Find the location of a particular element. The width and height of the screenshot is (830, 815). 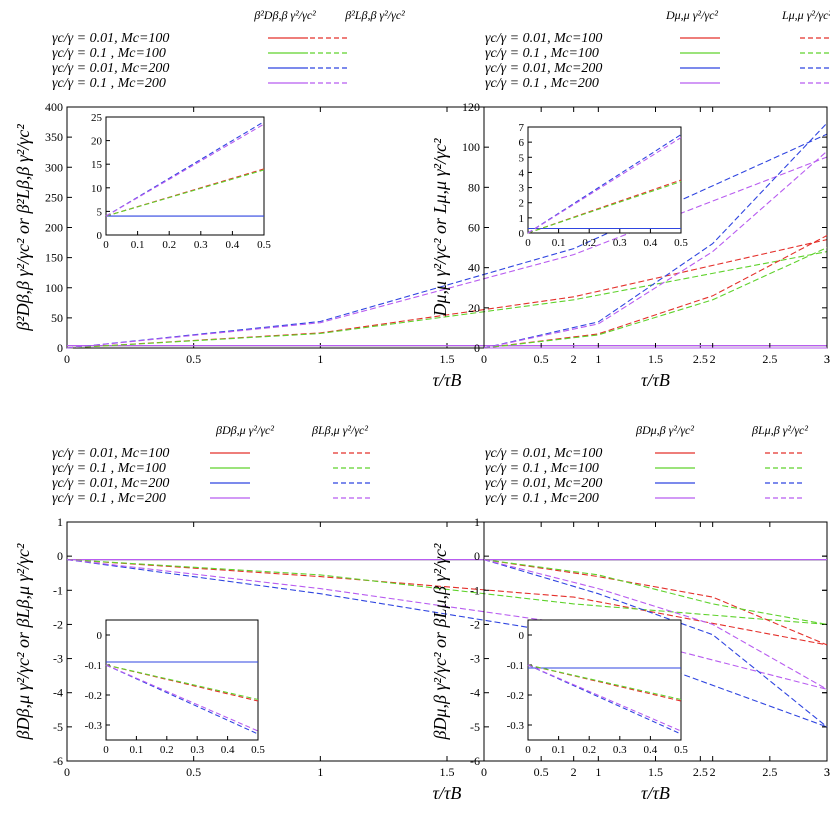

y-tick-label: 300 is located at coordinates (54, 167).